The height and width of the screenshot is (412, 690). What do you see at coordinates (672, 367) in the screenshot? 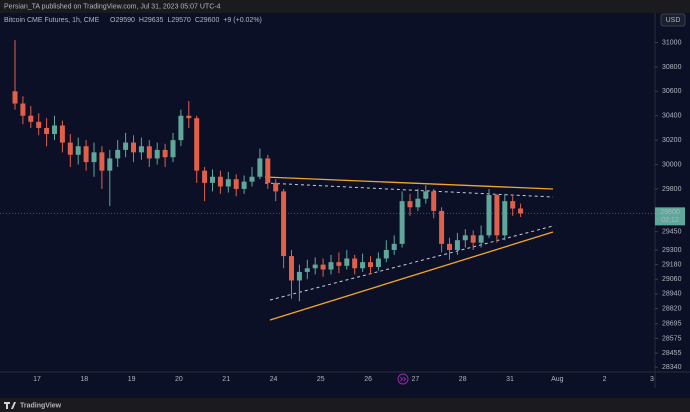
I see `y-tick-label: 28340` at bounding box center [672, 367].